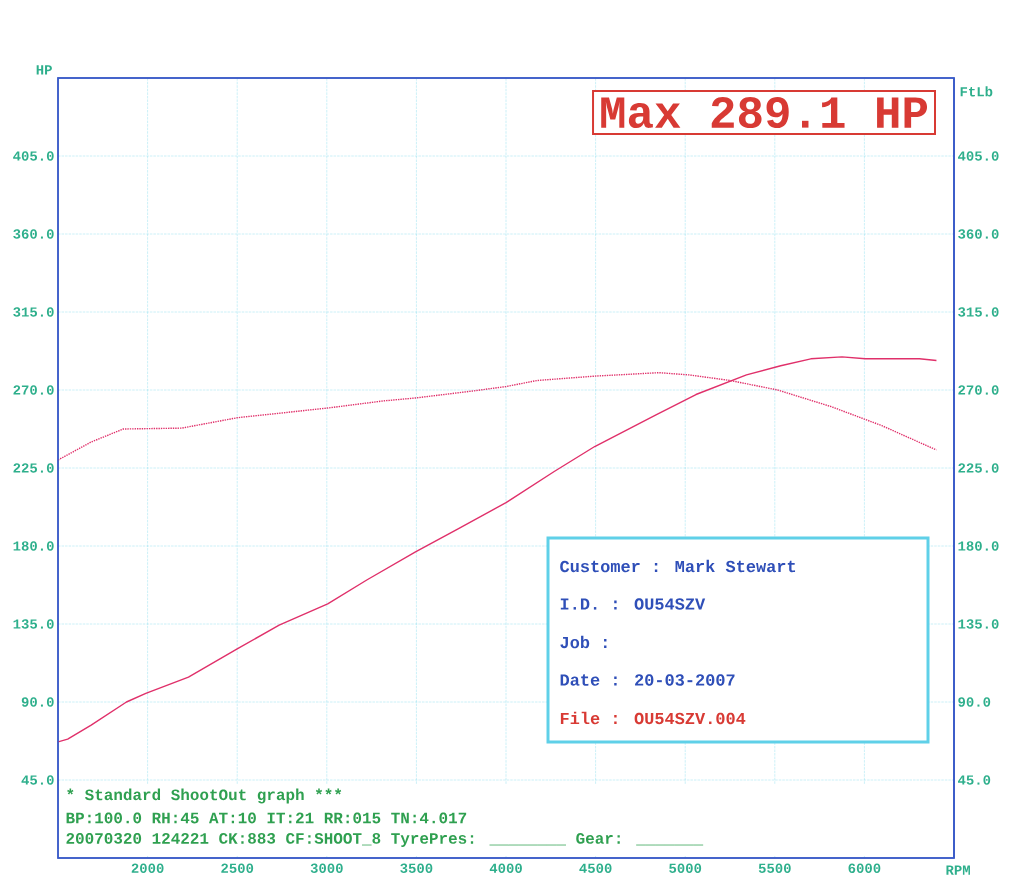 The image size is (1024, 879). I want to click on y2-tick-label: 405.0, so click(978, 156).